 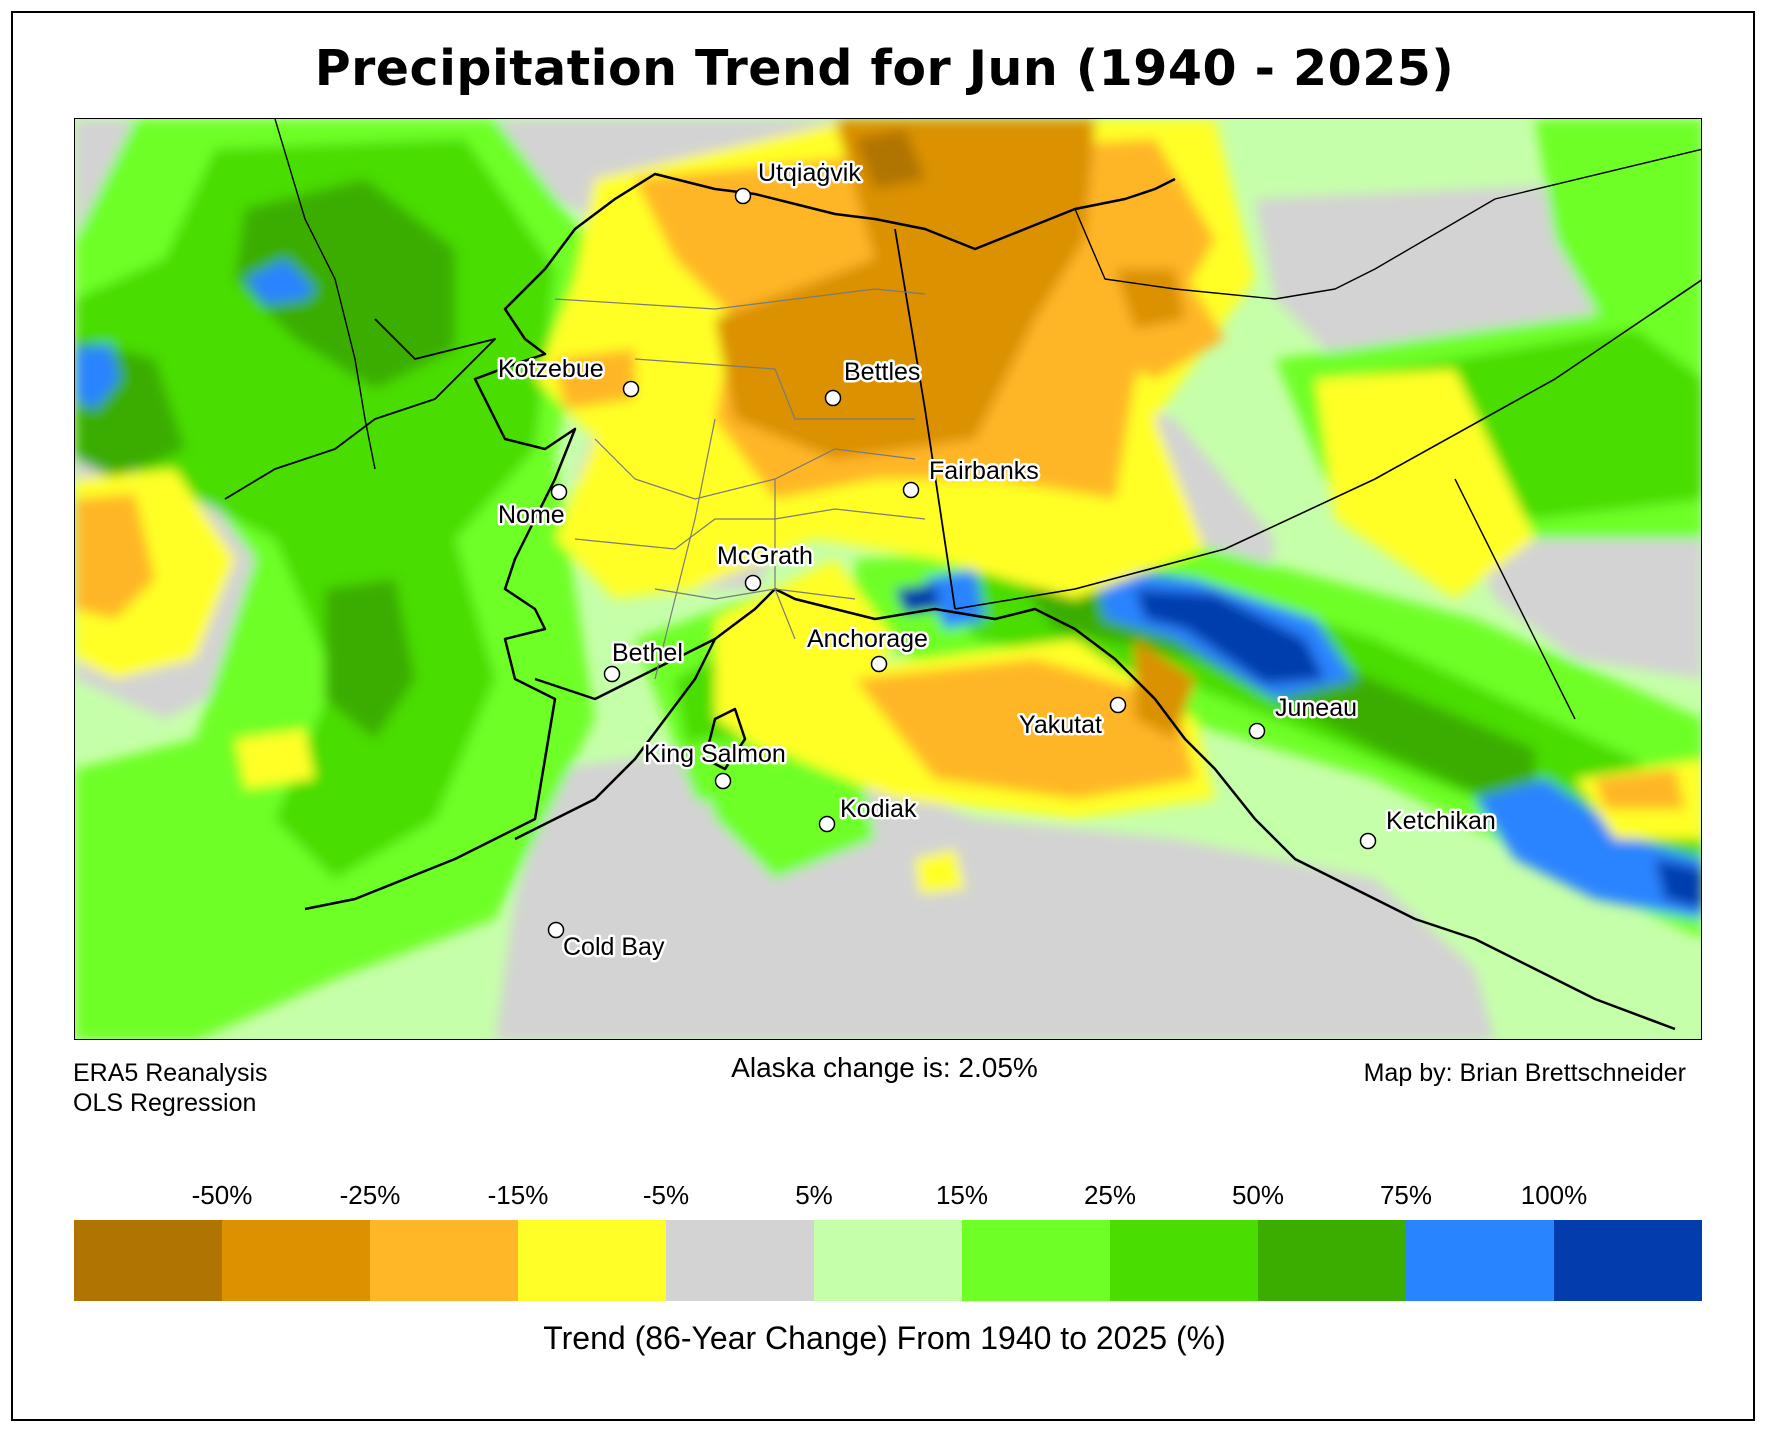 What do you see at coordinates (615, 739) in the screenshot?
I see `coastline-peninsula` at bounding box center [615, 739].